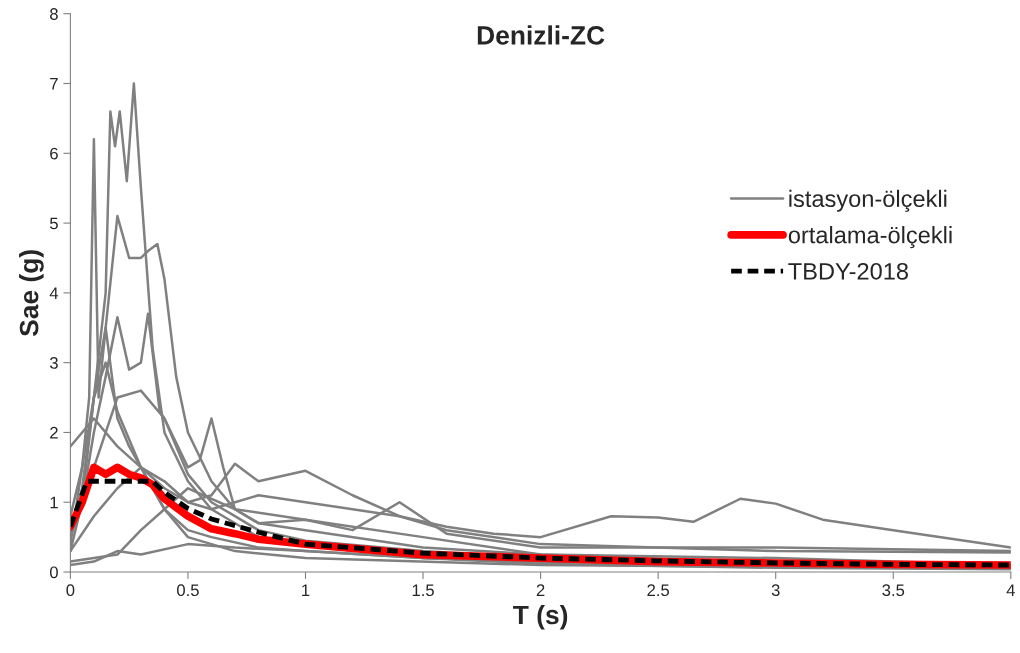 The image size is (1020, 653). Describe the element at coordinates (541, 35) in the screenshot. I see `chart-title: Denizli-ZC` at that location.